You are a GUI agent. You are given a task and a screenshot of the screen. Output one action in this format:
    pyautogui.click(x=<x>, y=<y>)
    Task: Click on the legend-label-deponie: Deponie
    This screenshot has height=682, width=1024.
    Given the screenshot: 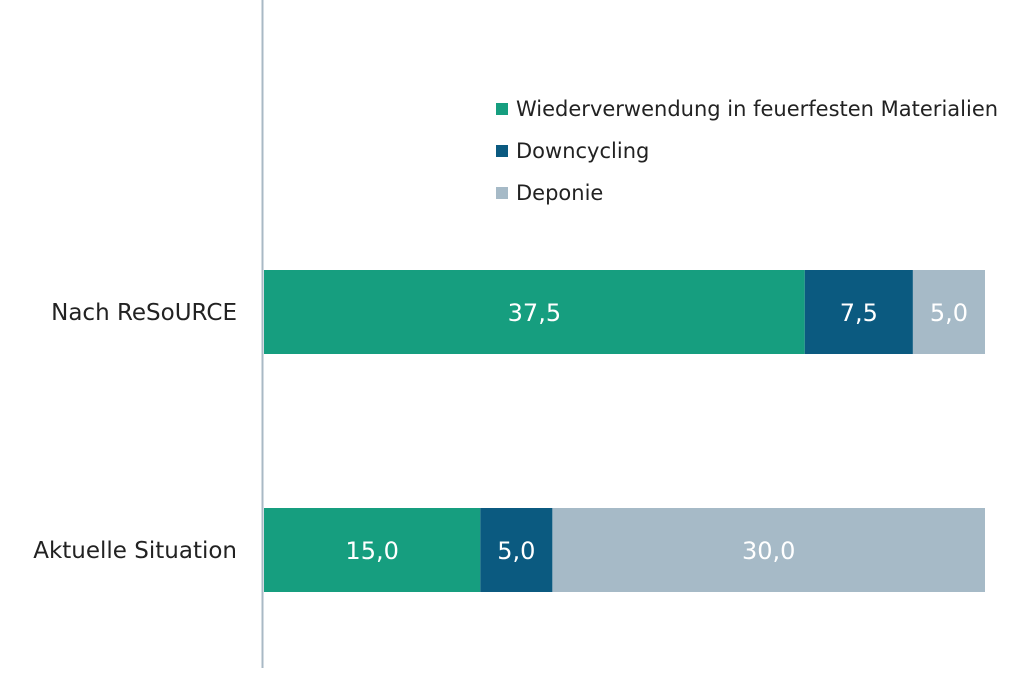 What is the action you would take?
    pyautogui.click(x=560, y=193)
    